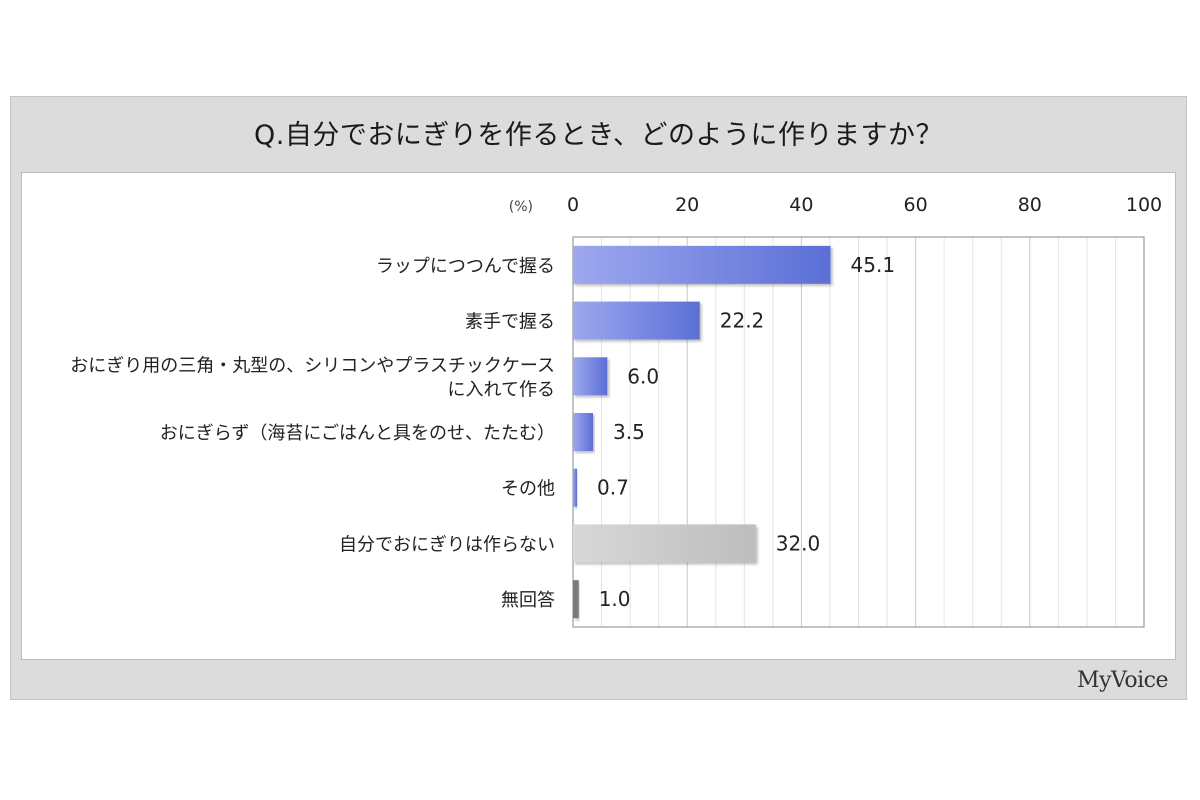  Describe the element at coordinates (312, 365) in the screenshot. I see `category-label: おにぎり用の三角・丸型の、シリコンやプラスチックケース` at that location.